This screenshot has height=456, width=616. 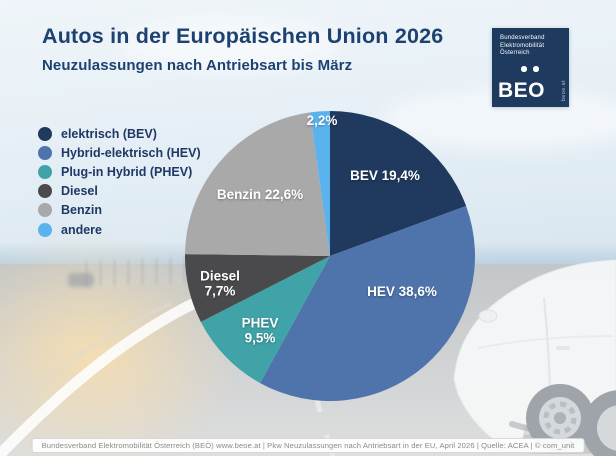 What do you see at coordinates (45, 133) in the screenshot?
I see `legend-swatch-bev` at bounding box center [45, 133].